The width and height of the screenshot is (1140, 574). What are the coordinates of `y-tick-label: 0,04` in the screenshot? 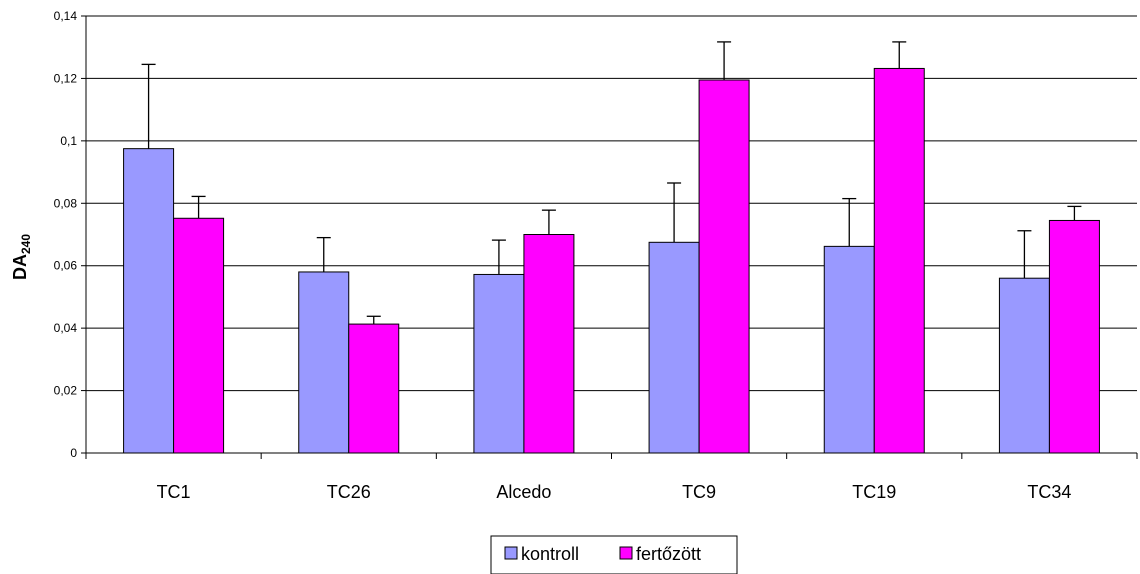 It's located at (66, 328).